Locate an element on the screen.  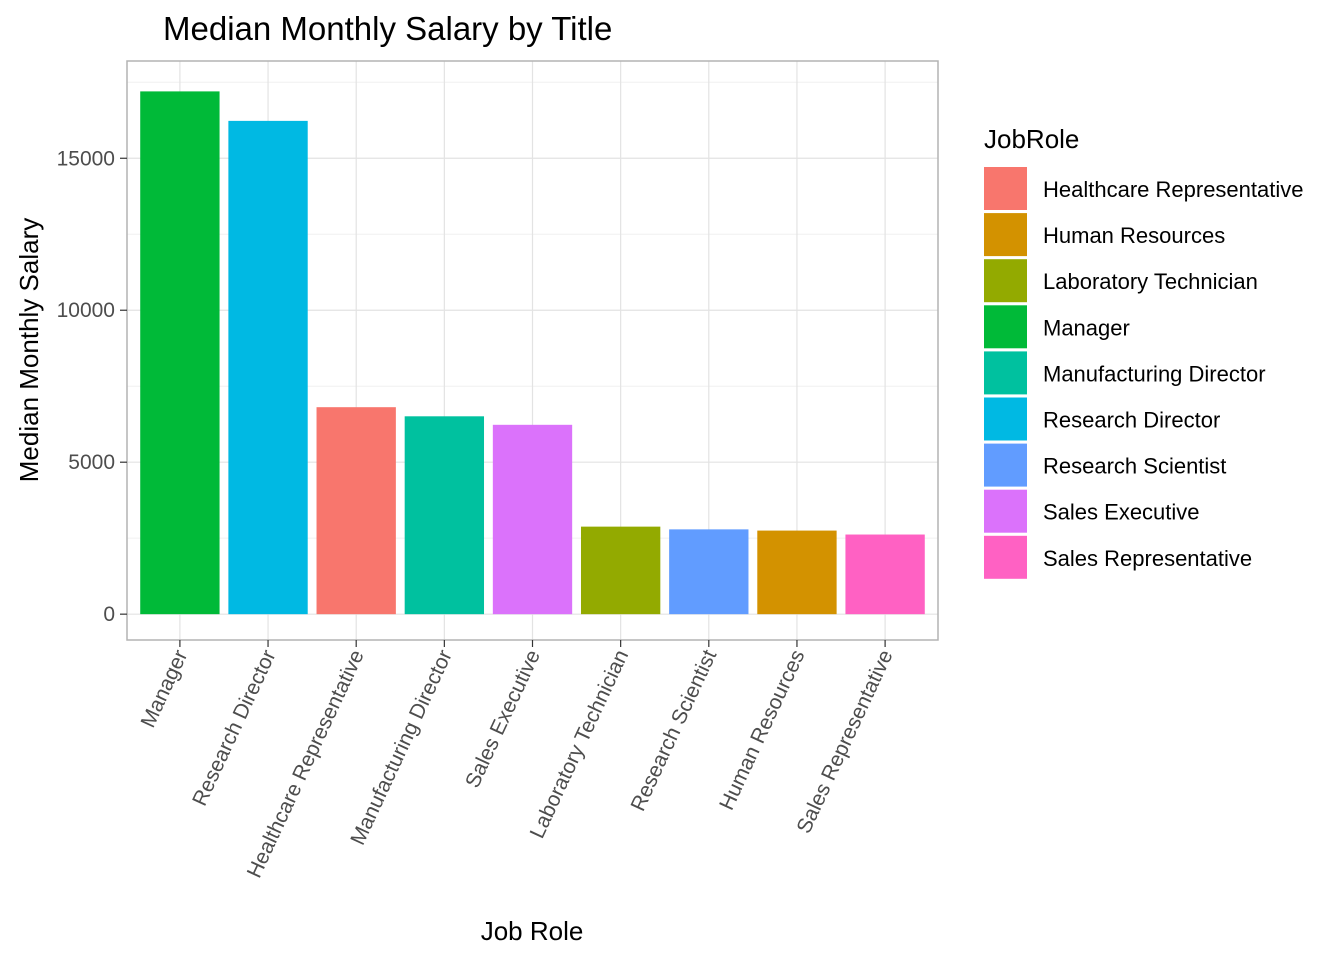
chart-title: Median Monthly Salary by Title is located at coordinates (387, 28).